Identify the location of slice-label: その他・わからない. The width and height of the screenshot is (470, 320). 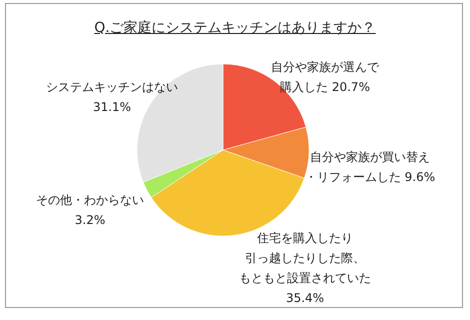
(90, 200).